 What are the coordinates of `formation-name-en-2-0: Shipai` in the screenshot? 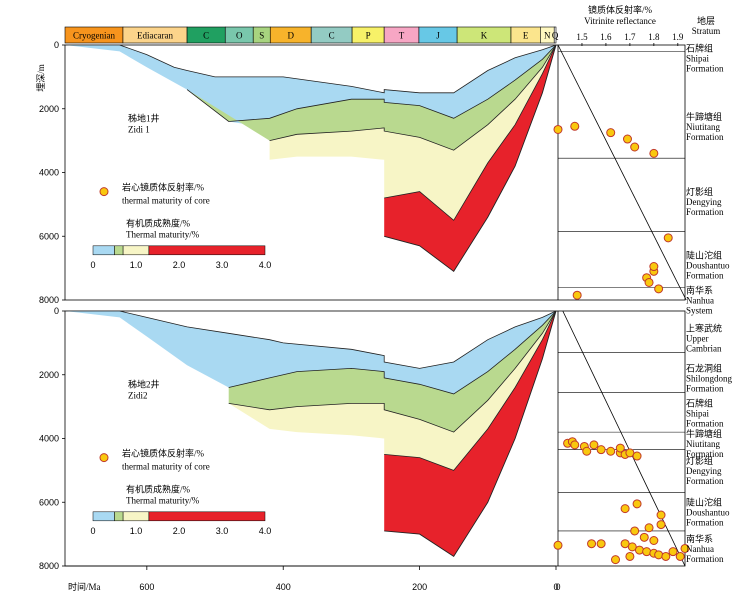 It's located at (698, 414).